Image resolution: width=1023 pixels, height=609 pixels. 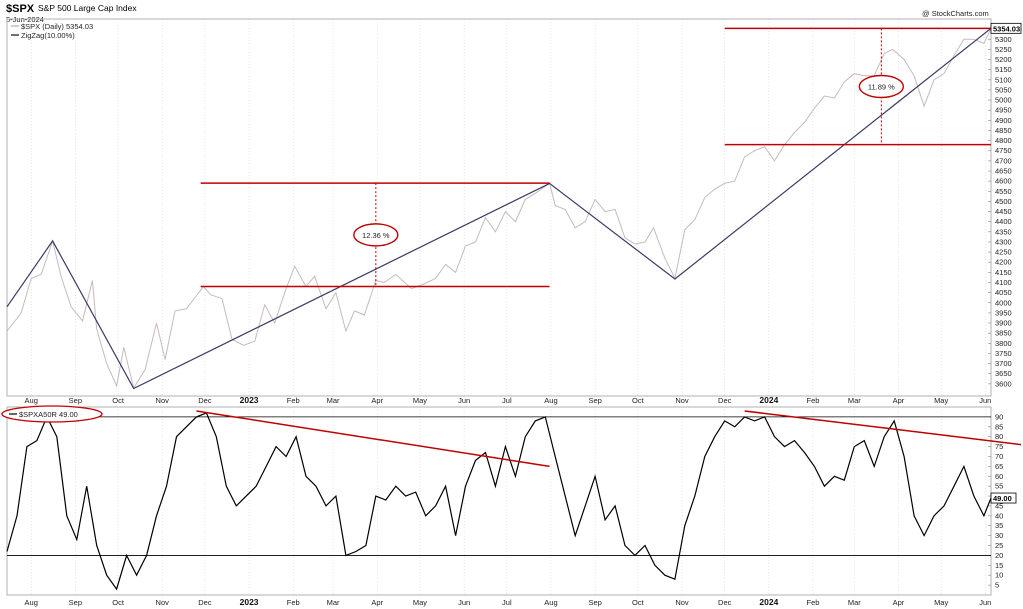 I want to click on y-tick-label: 4850, so click(x=1003, y=130).